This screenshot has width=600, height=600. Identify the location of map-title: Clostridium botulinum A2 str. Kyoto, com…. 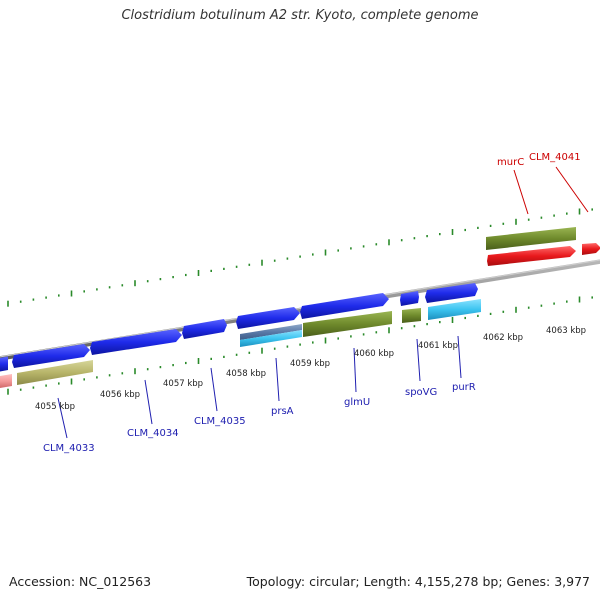
(300, 15).